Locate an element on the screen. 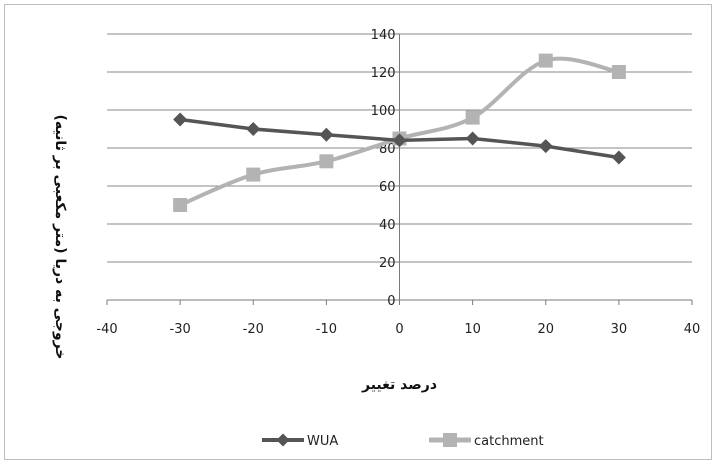  x-tick-label: -10 is located at coordinates (326, 329).